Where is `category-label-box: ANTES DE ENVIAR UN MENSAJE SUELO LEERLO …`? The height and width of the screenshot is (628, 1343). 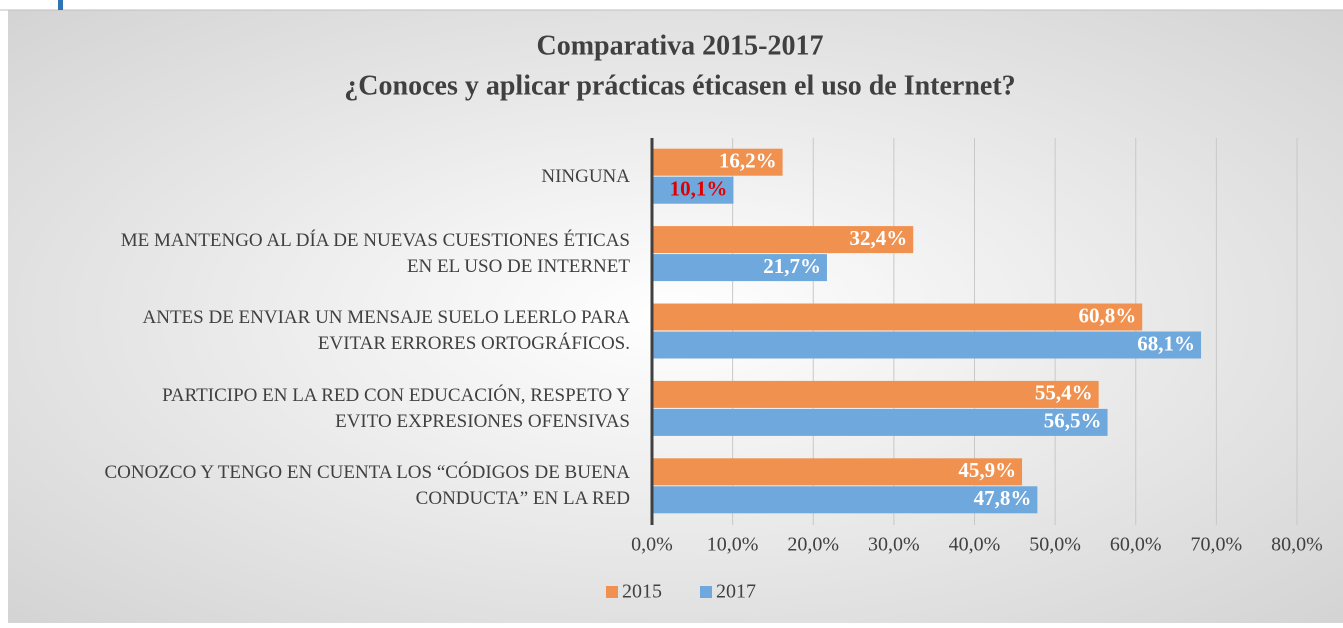 category-label-box: ANTES DE ENVIAR UN MENSAJE SUELO LEERLO … is located at coordinates (386, 331).